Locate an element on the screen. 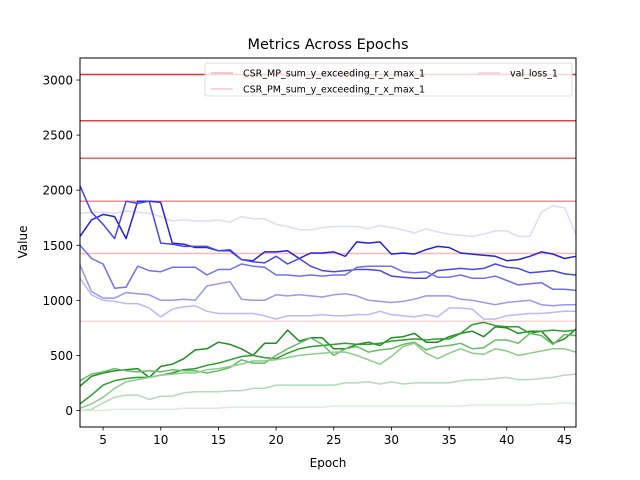  x-tick-label-40: 40 is located at coordinates (506, 440).